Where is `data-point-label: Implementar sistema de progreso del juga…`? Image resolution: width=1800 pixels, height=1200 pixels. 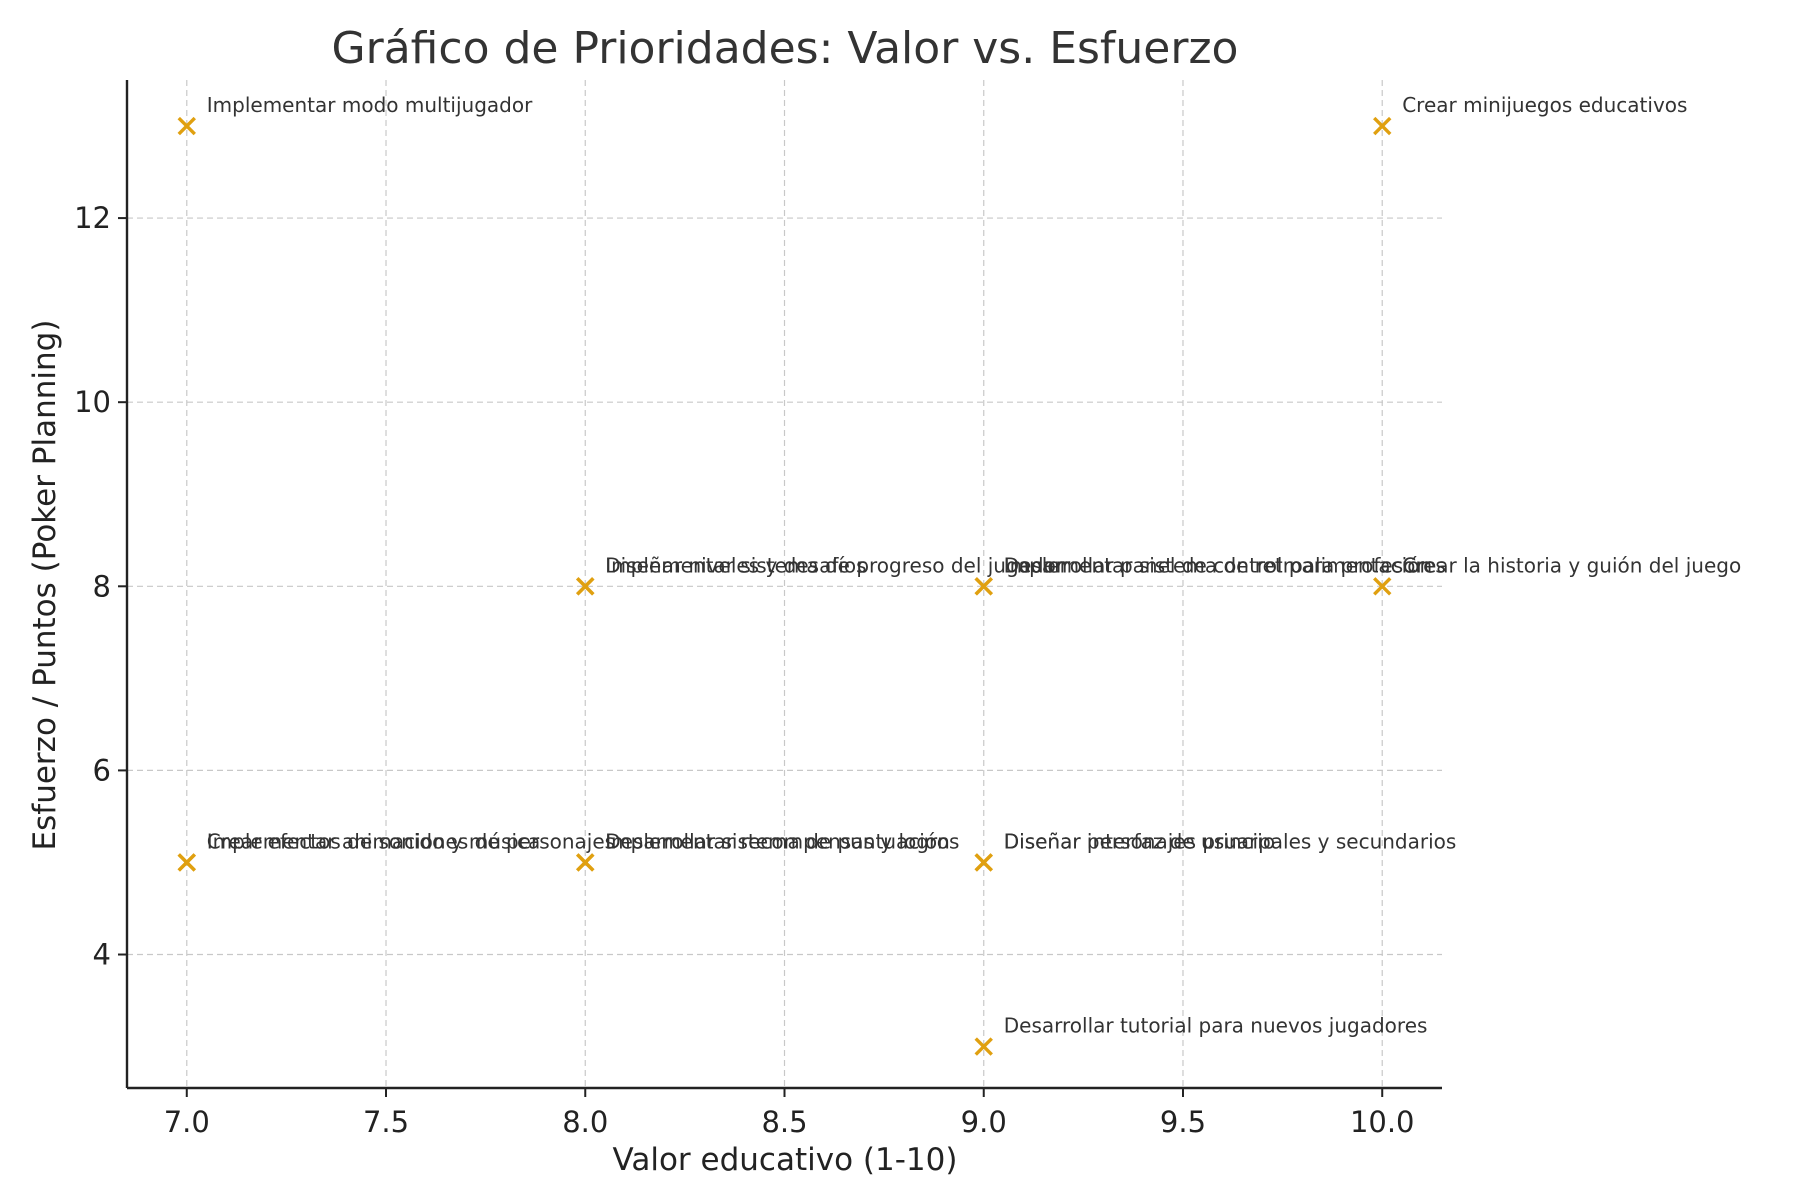 data-point-label: Implementar sistema de progreso del juga… is located at coordinates (835, 565).